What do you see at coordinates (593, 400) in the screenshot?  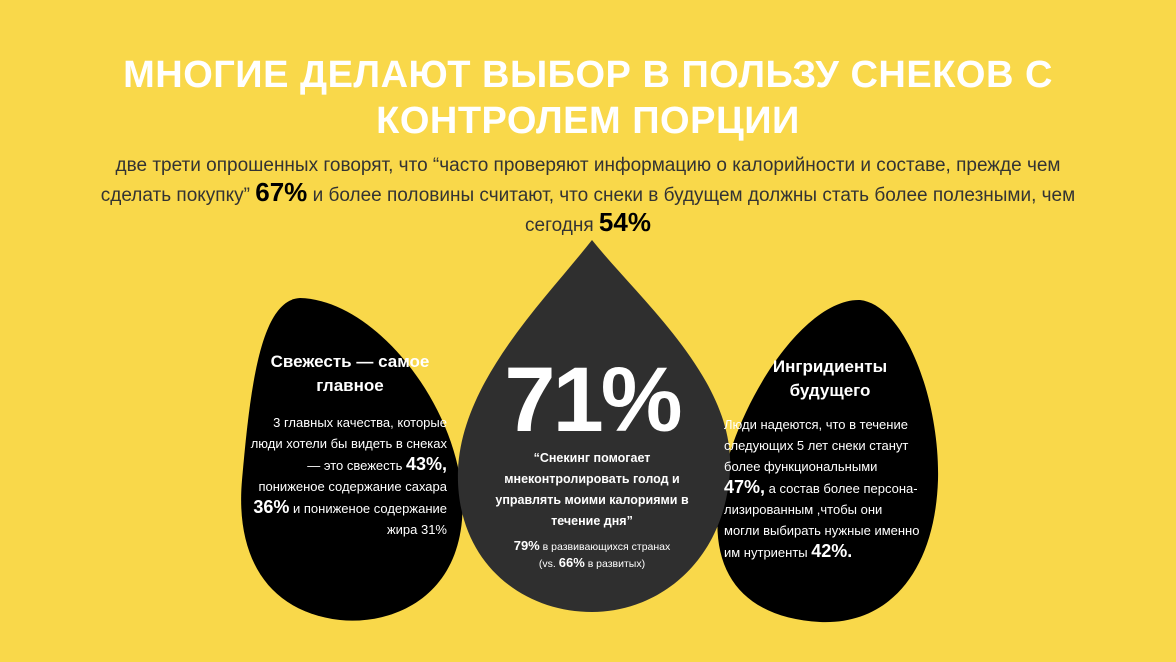 I see `center-stat: 71%` at bounding box center [593, 400].